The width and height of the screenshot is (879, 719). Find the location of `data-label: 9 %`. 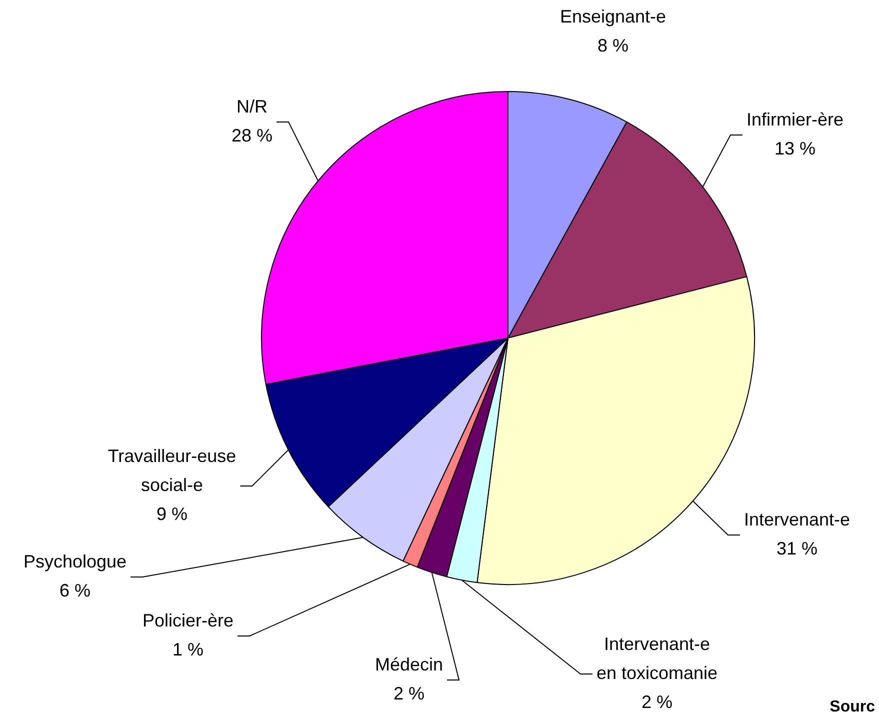

data-label: 9 % is located at coordinates (172, 514).